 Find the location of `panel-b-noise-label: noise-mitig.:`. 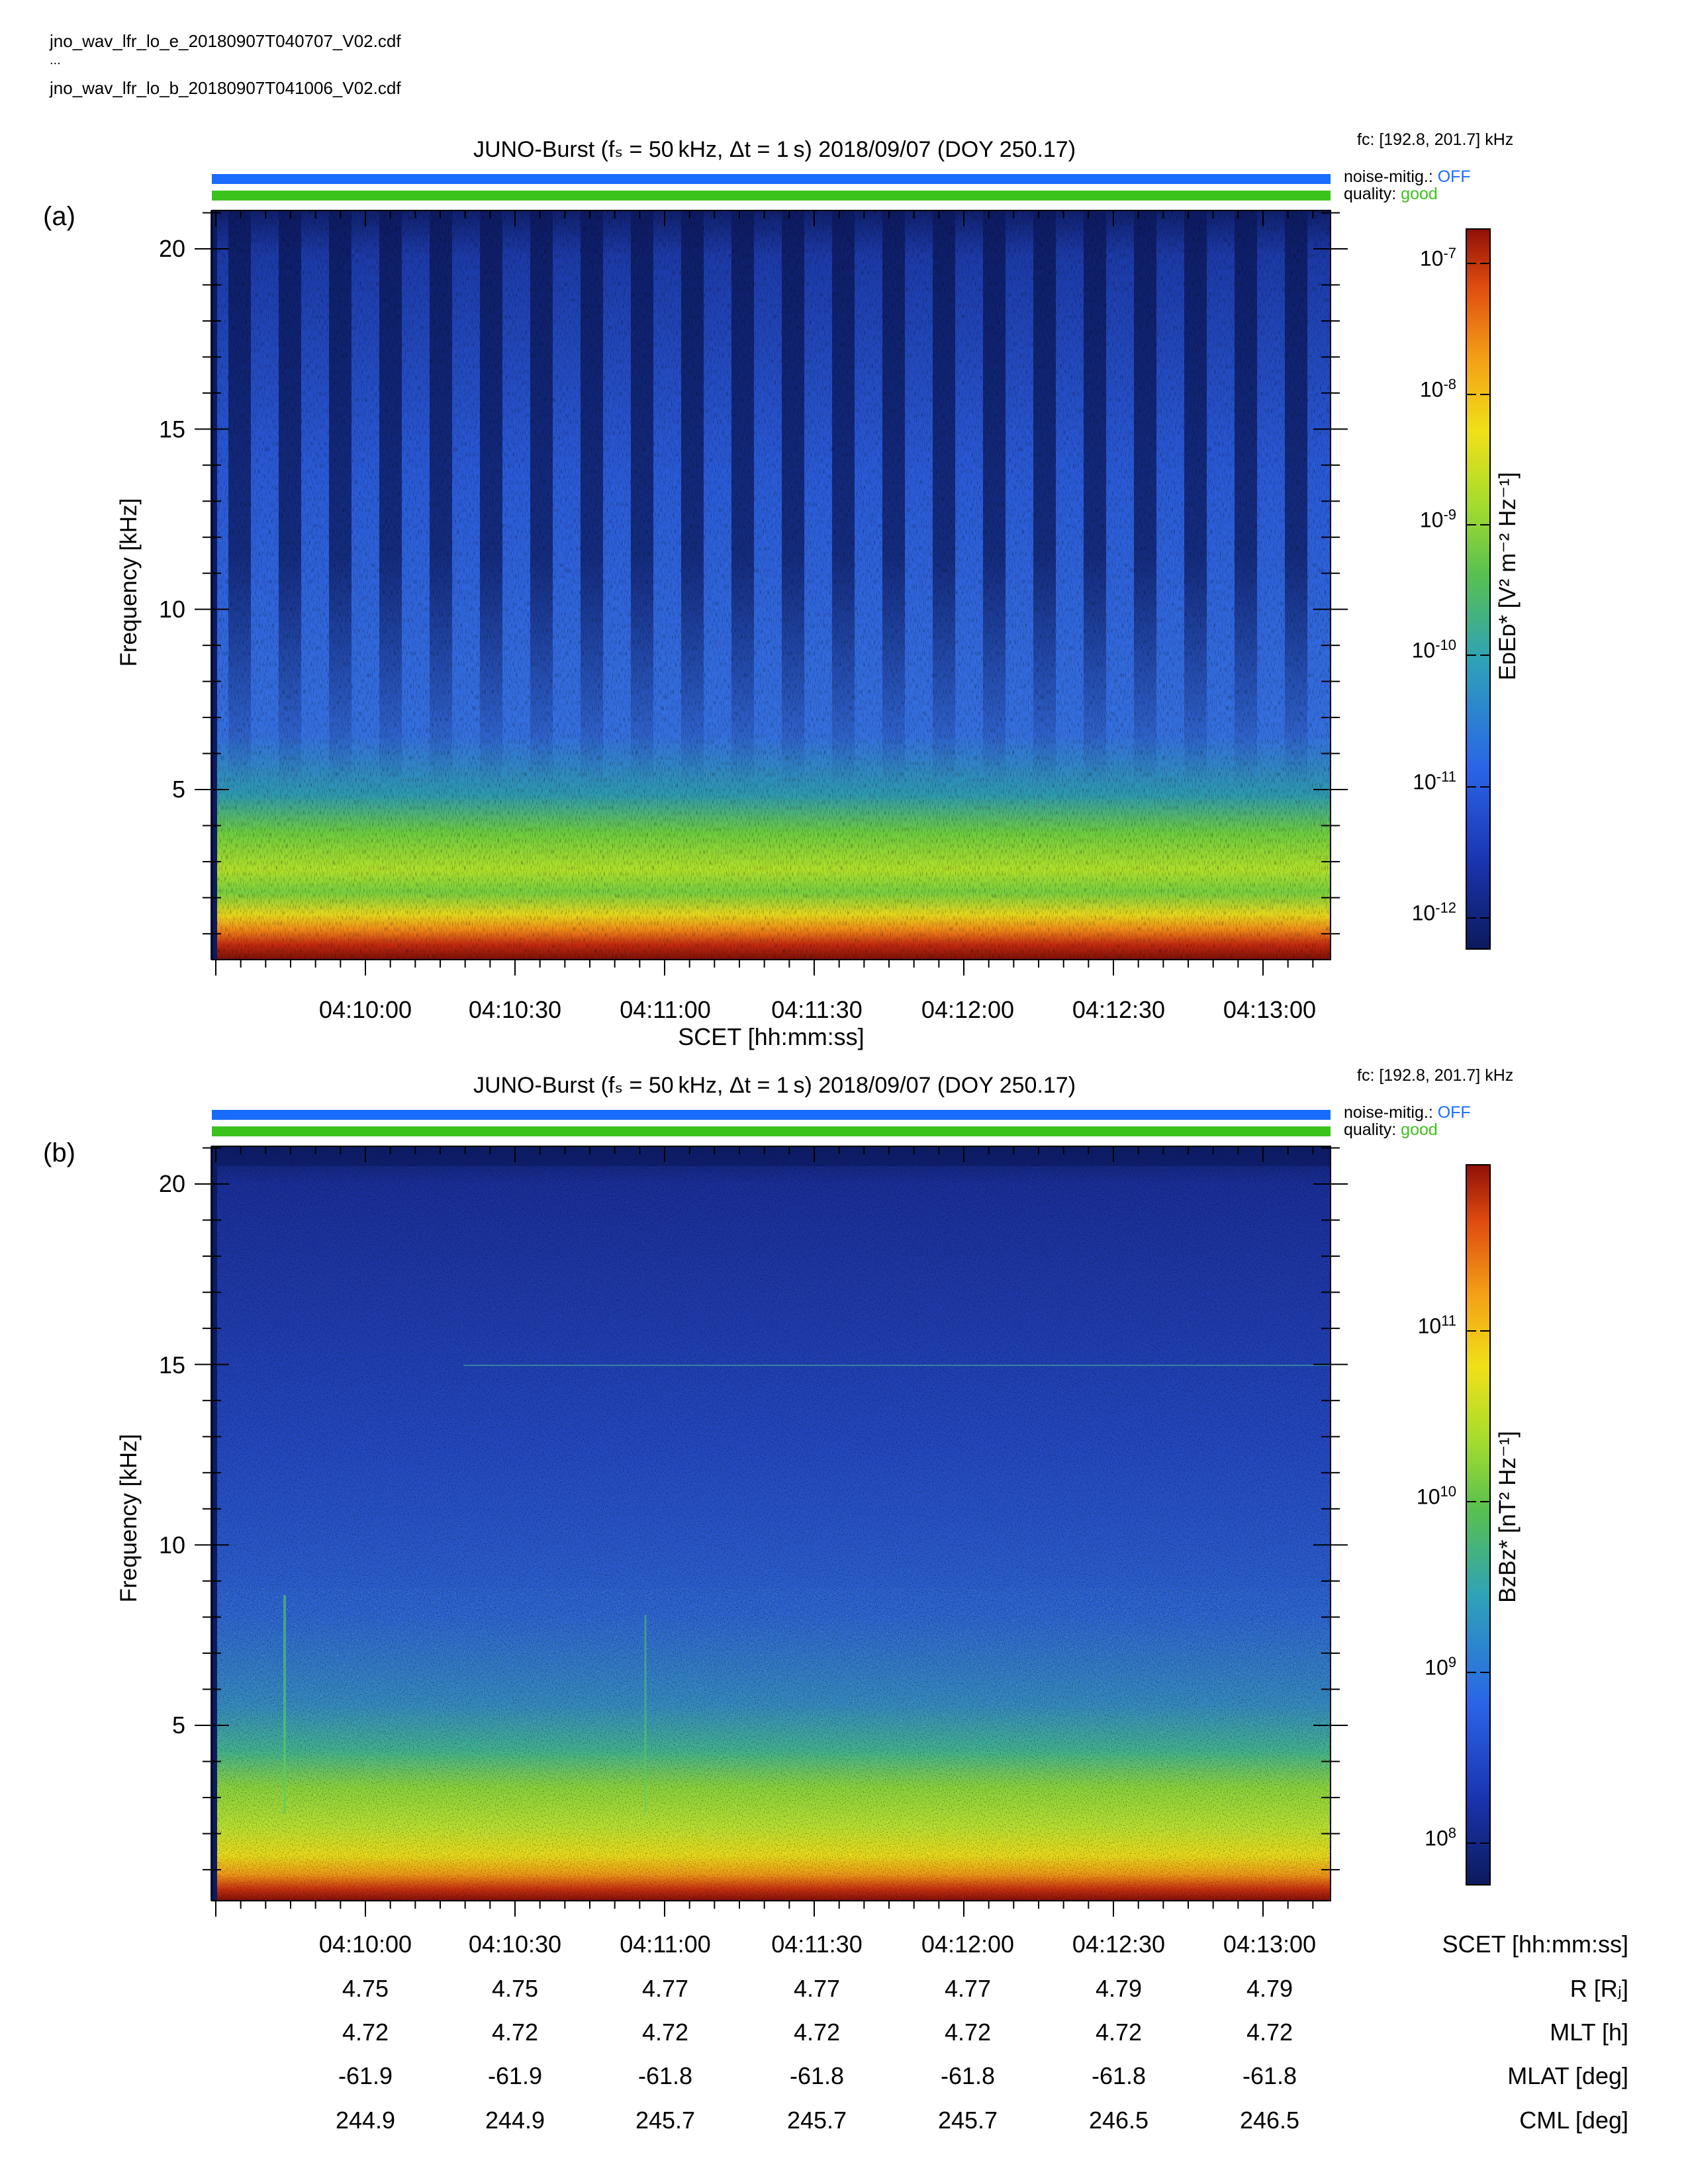

panel-b-noise-label: noise-mitig.: is located at coordinates (1388, 1112).